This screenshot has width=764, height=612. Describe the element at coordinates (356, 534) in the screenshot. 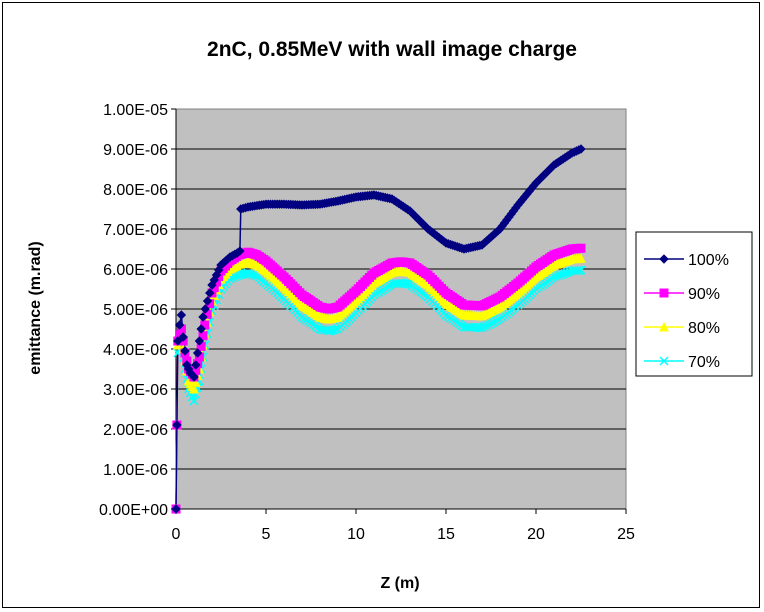

I see `x-tick-label: 10` at that location.